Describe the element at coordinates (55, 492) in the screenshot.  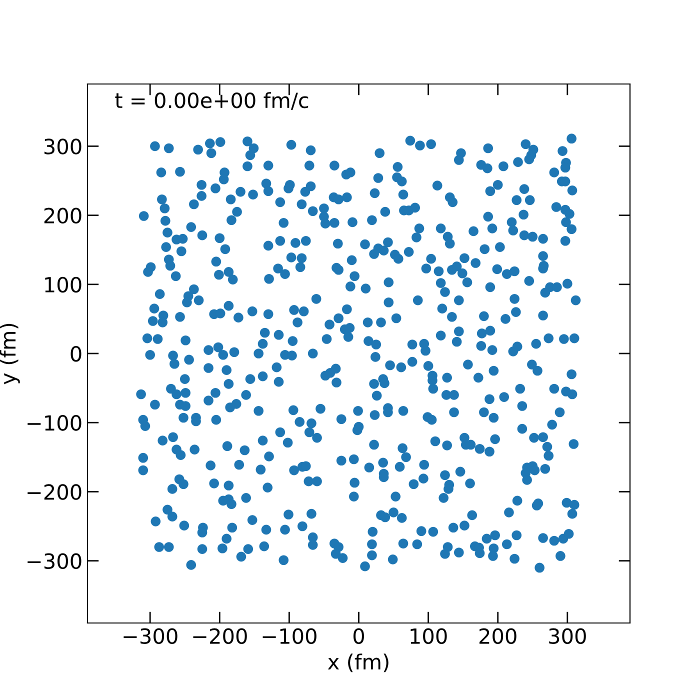
I see `y-tick-label: −200` at that location.